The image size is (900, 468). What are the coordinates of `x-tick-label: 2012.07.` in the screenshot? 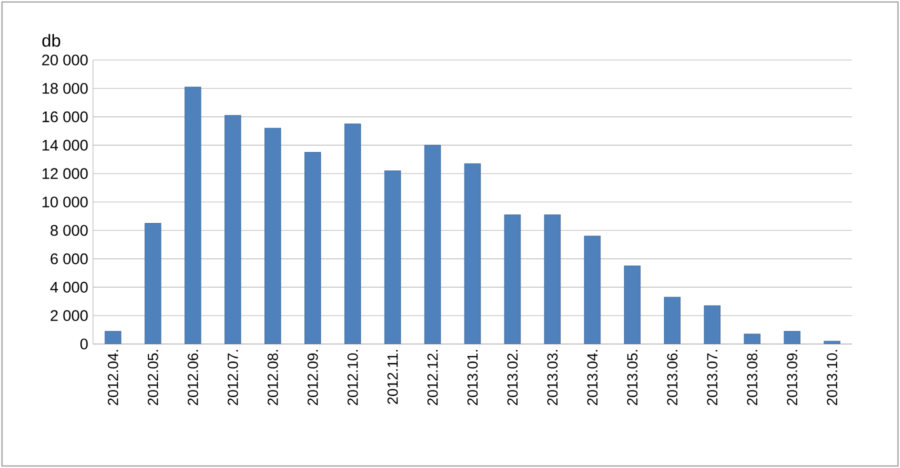 It's located at (233, 378).